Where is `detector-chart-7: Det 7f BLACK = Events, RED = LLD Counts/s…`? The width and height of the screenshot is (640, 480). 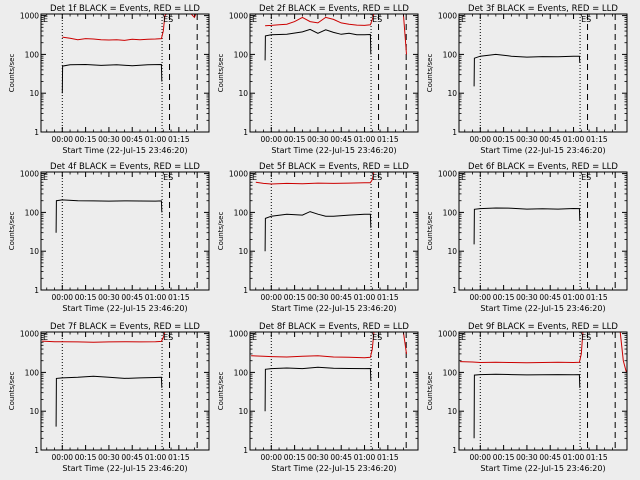 detector-chart-7: Det 7f BLACK = Events, RED = LLD Counts/s… is located at coordinates (109, 397).